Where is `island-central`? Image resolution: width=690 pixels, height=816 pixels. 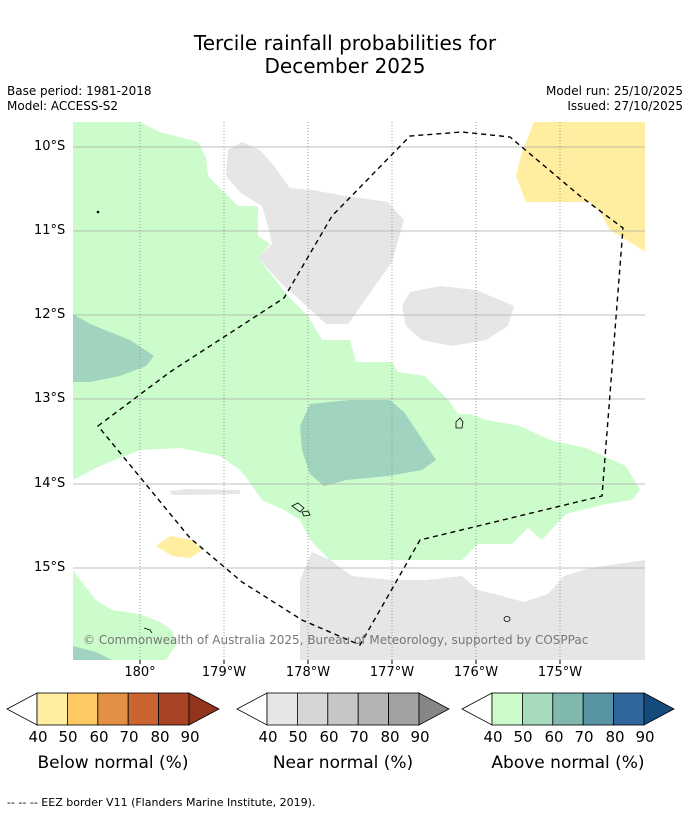
island-central is located at coordinates (298, 507).